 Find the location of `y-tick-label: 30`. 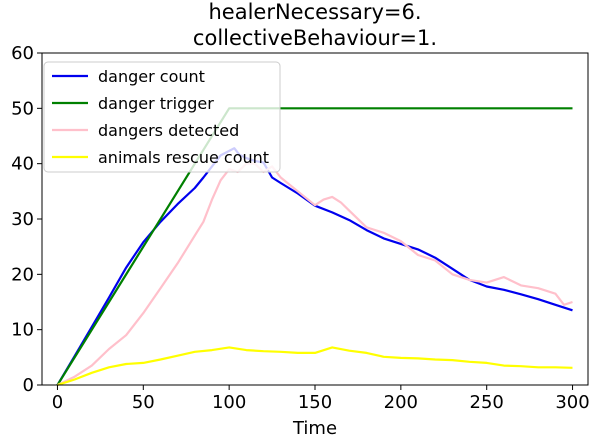

y-tick-label: 30 is located at coordinates (22, 219).